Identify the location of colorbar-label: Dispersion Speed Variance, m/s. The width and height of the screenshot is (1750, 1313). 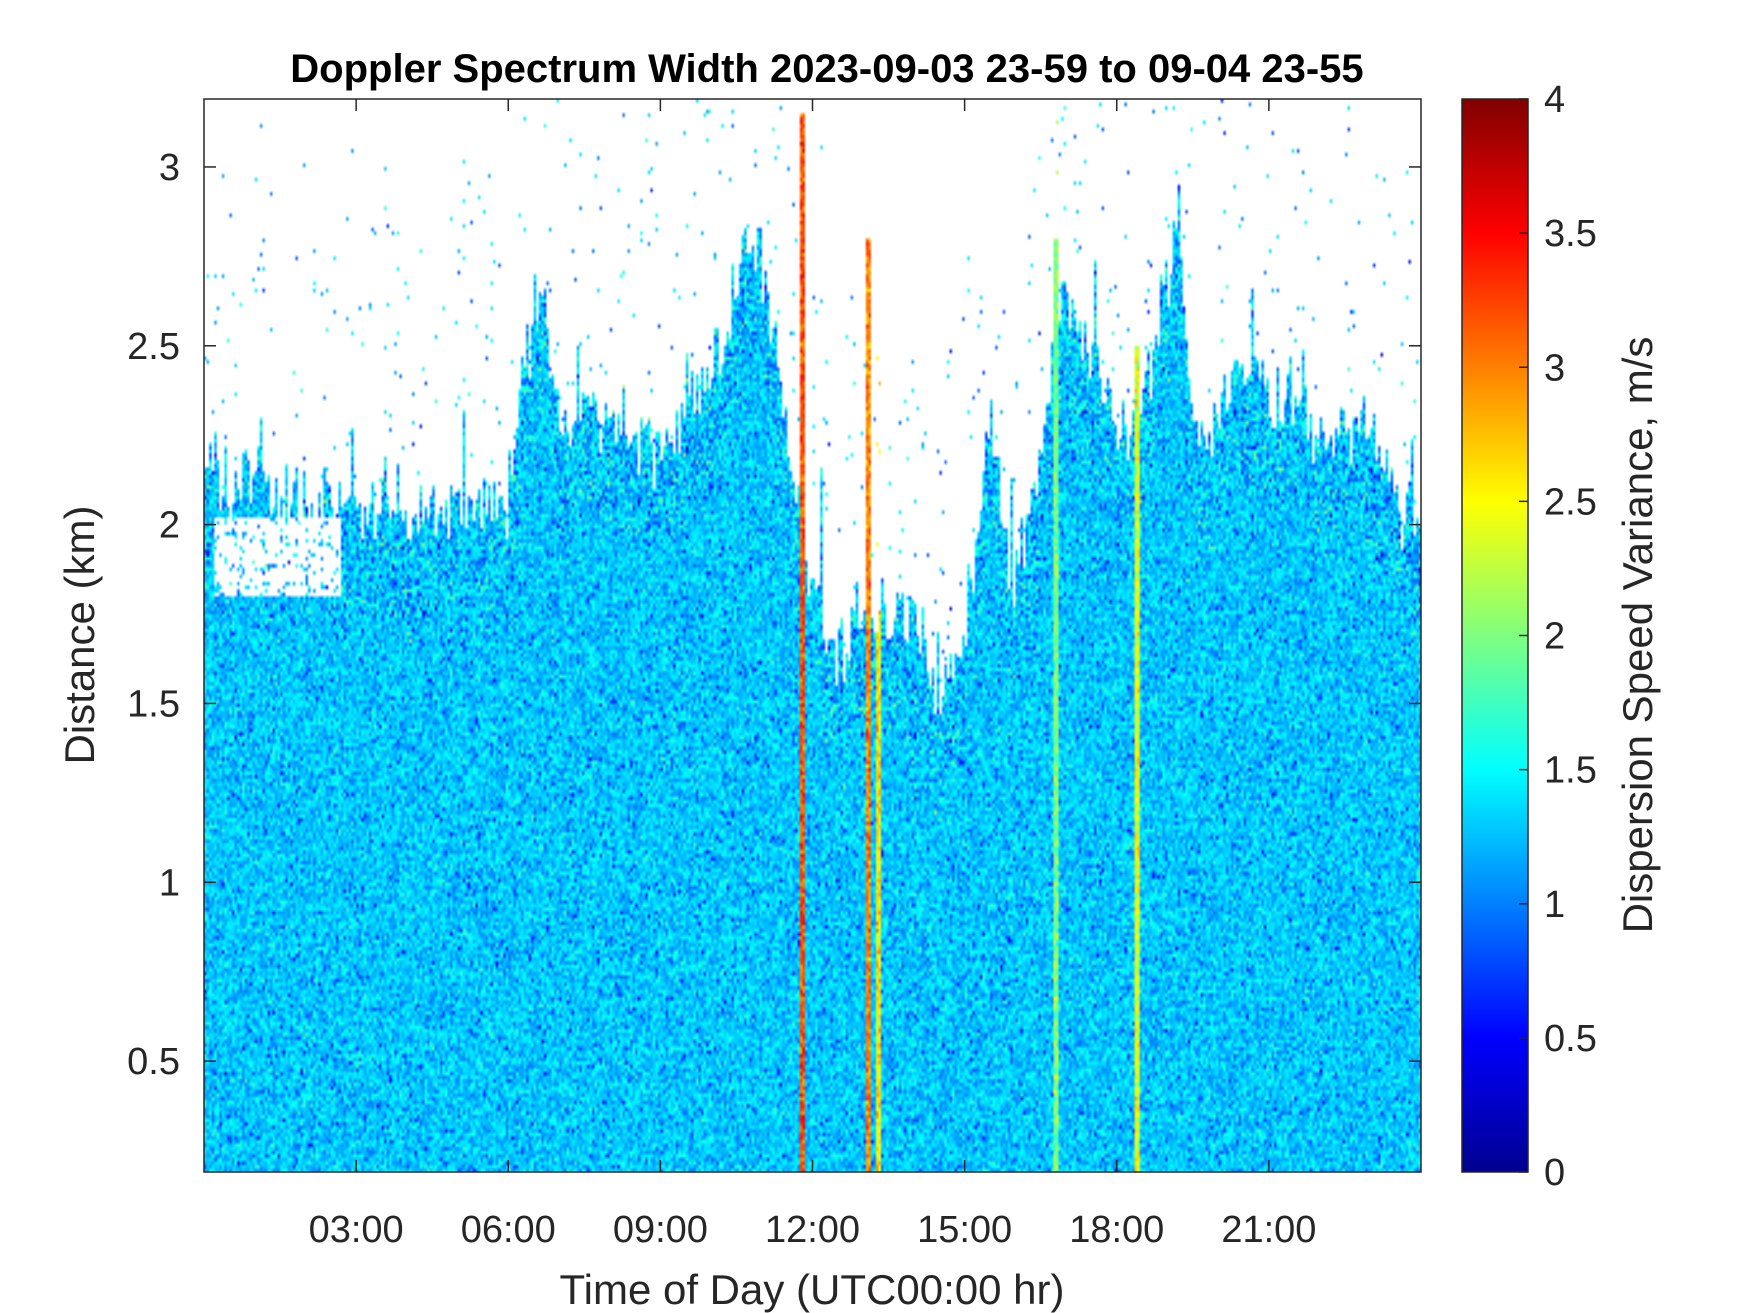
(1637, 635).